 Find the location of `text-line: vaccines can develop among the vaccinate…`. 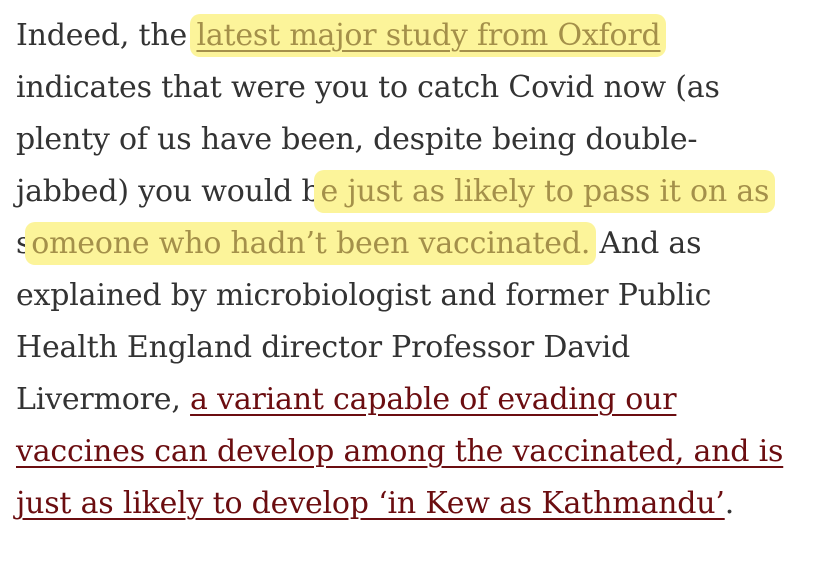

text-line: vaccines can develop among the vaccinate… is located at coordinates (399, 452).